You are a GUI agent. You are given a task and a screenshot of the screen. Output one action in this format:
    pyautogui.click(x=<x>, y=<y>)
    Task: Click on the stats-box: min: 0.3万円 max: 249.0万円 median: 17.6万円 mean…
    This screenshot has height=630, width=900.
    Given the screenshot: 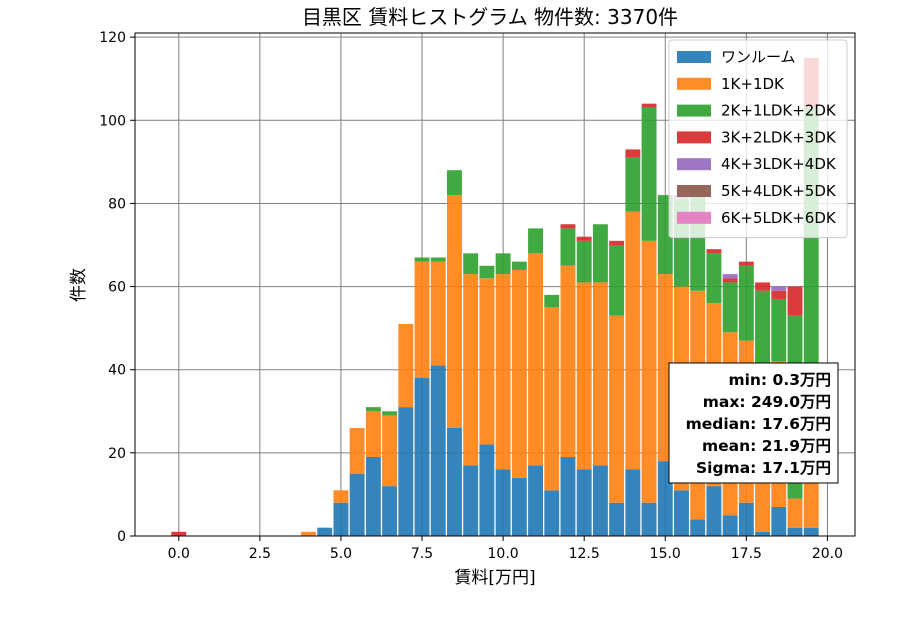 What is the action you would take?
    pyautogui.click(x=753, y=423)
    